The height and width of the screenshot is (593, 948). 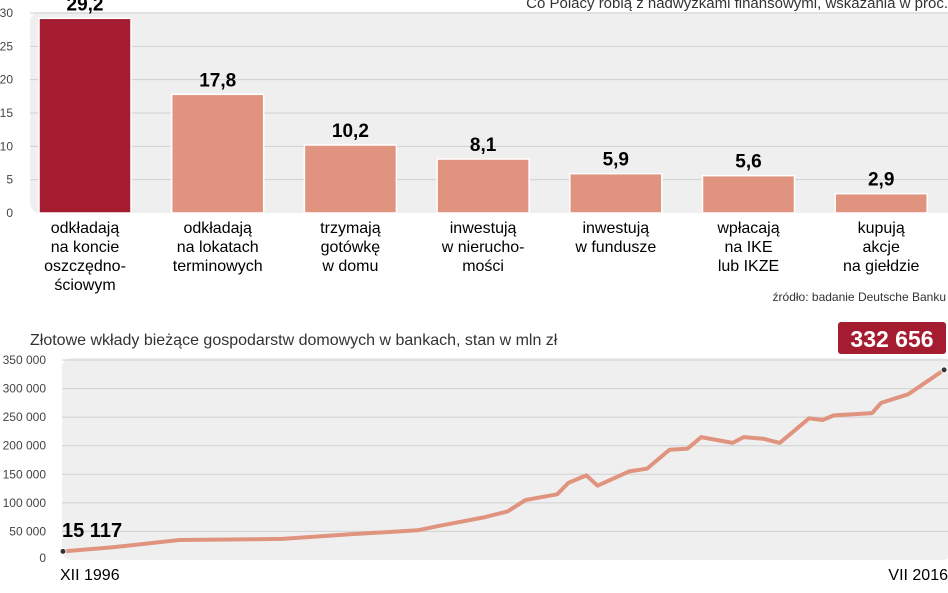 I want to click on bar-value-label: 5,9, so click(x=616, y=160).